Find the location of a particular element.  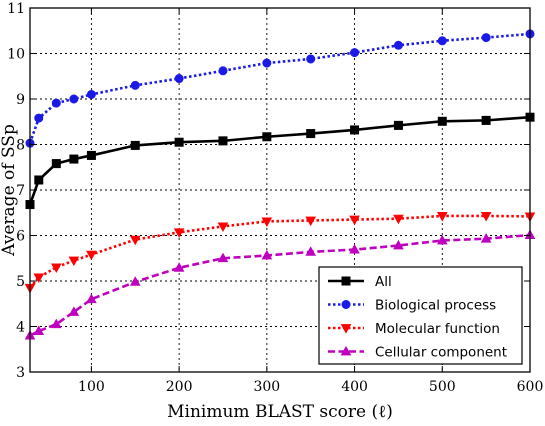

y-tick-label: 11 is located at coordinates (16, 9).